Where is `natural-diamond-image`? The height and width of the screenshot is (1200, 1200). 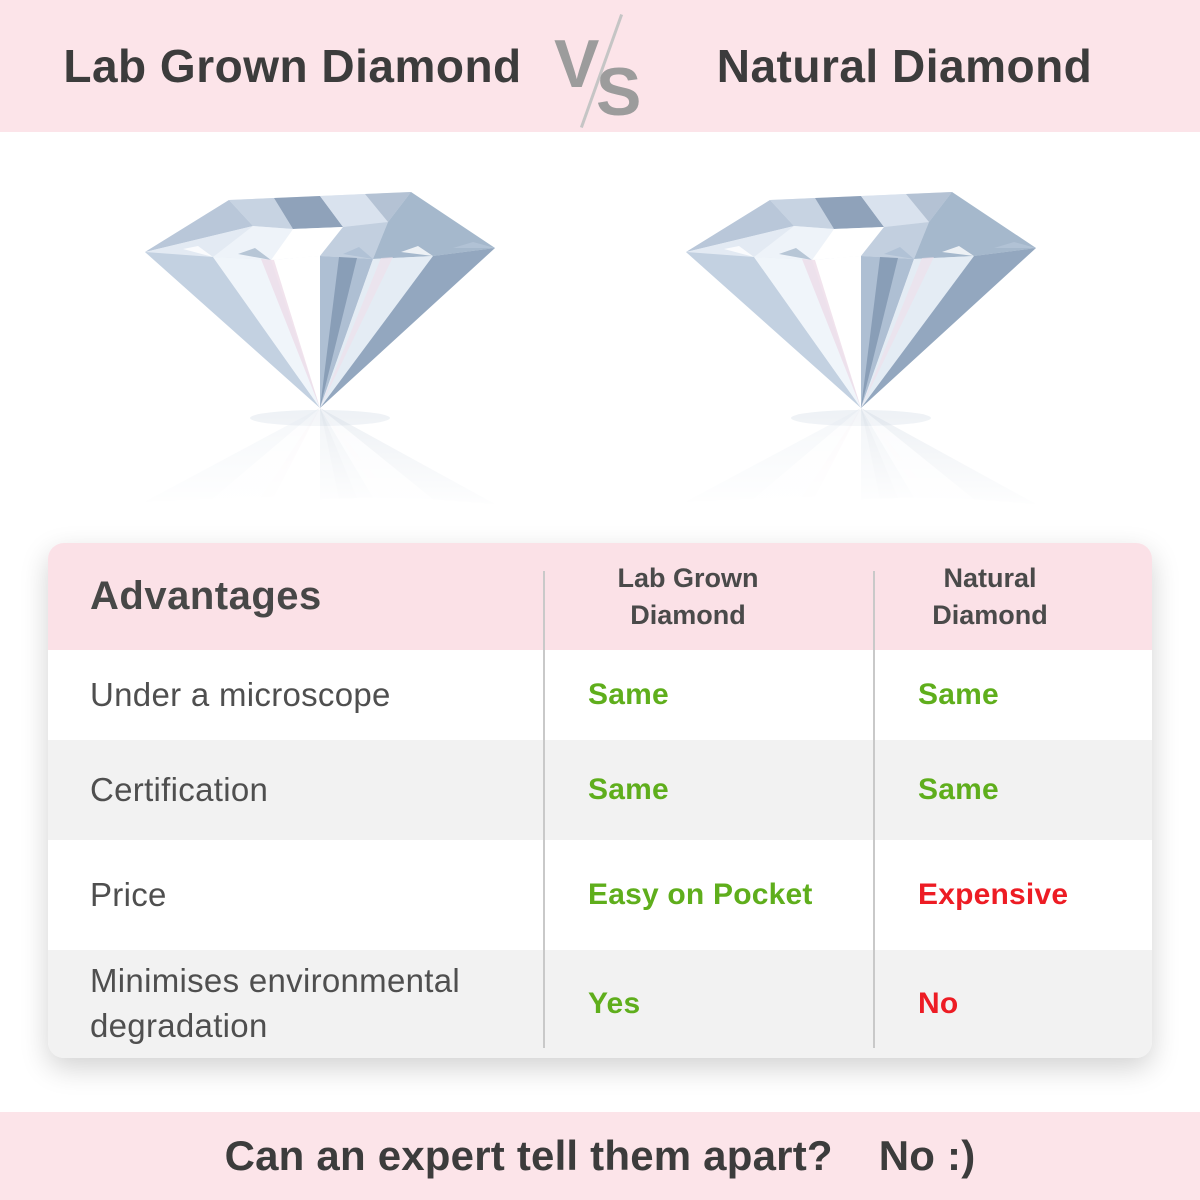
natural-diamond-image is located at coordinates (861, 352).